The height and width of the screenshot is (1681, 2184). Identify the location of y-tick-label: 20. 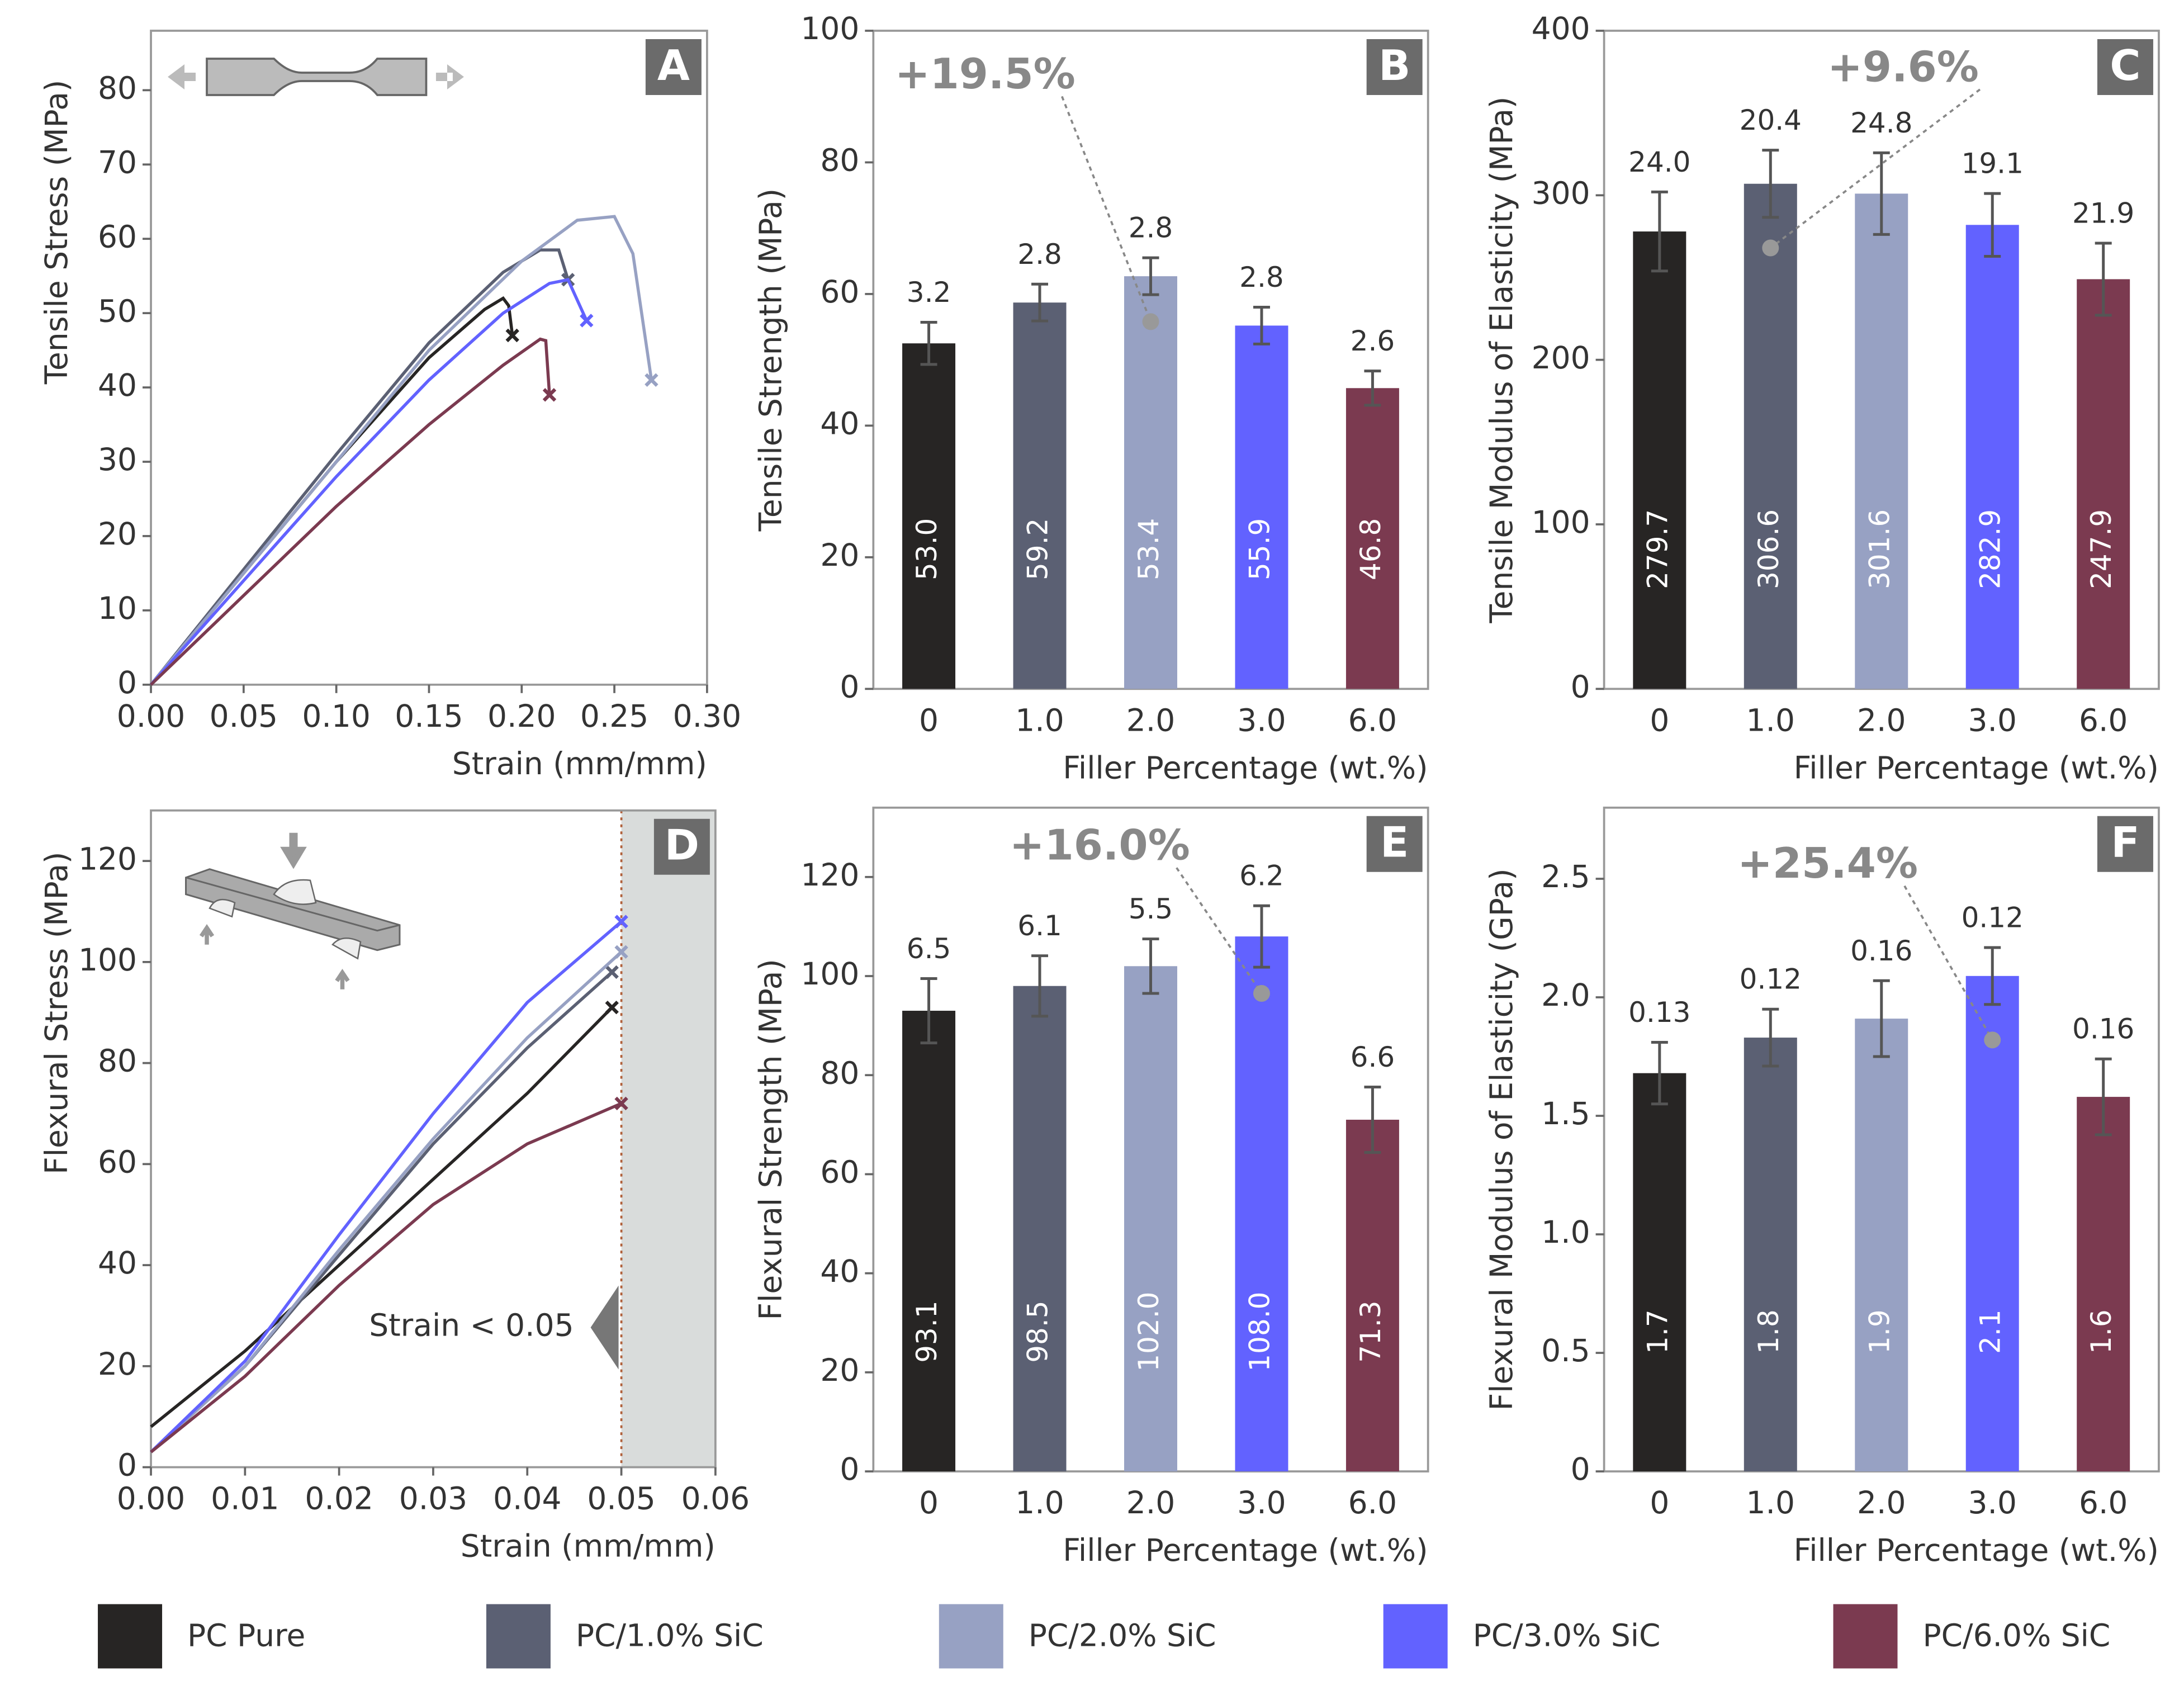
(118, 1364).